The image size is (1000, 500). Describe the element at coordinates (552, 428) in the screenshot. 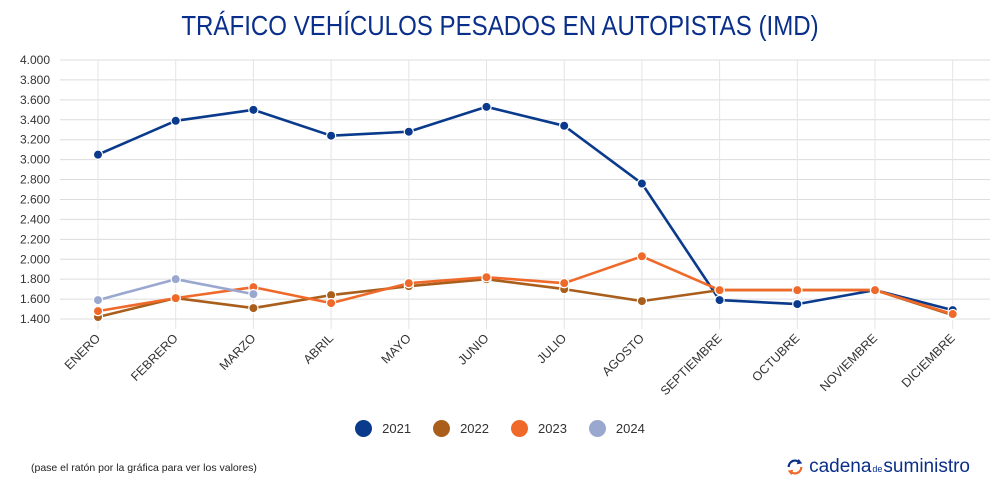

I see `legend-label: 2023` at that location.